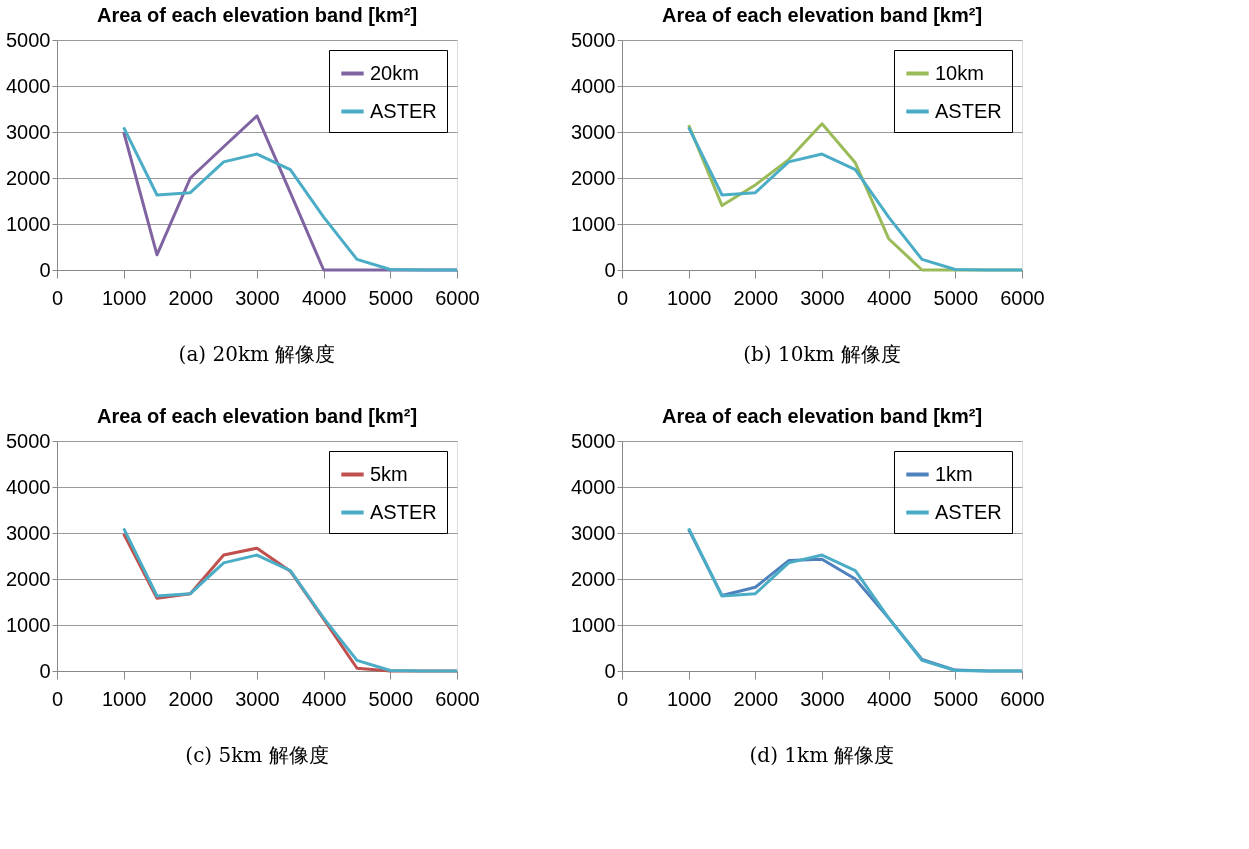 The width and height of the screenshot is (1249, 849). What do you see at coordinates (822, 354) in the screenshot?
I see `text: (b) 10km 解像度` at bounding box center [822, 354].